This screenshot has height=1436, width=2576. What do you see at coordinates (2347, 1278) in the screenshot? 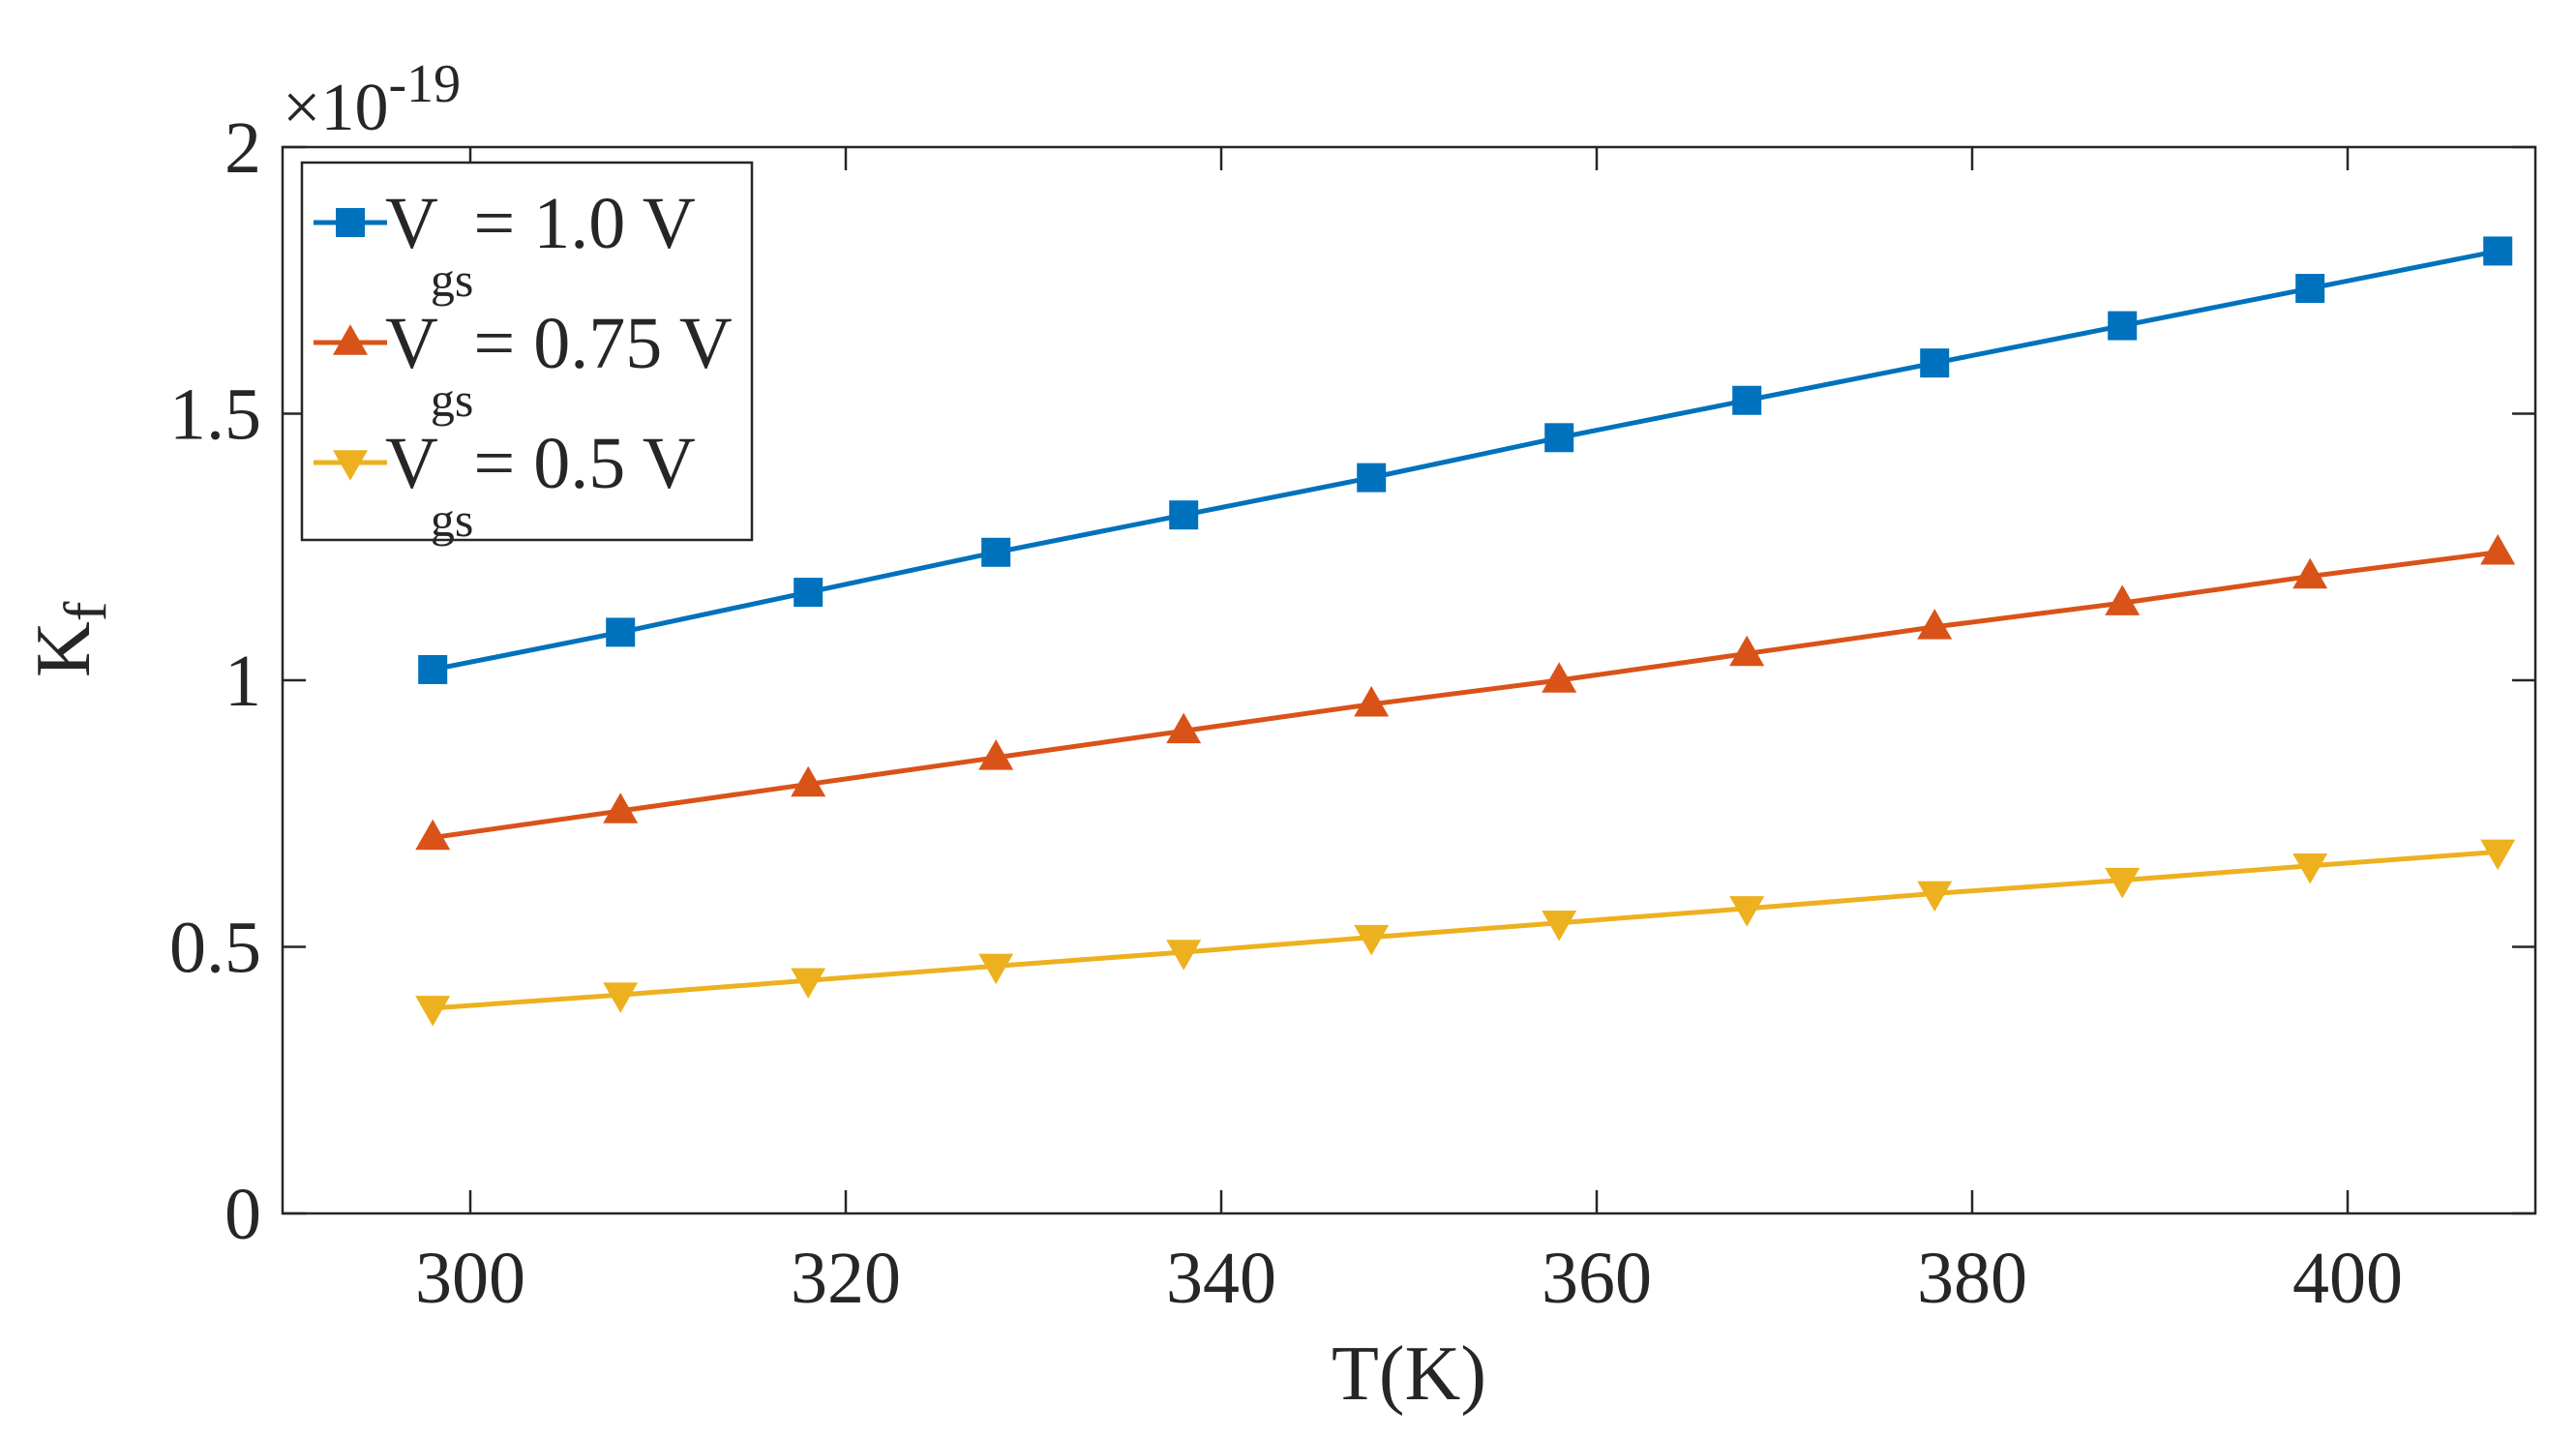
I see `x-tick-label: 400` at bounding box center [2347, 1278].